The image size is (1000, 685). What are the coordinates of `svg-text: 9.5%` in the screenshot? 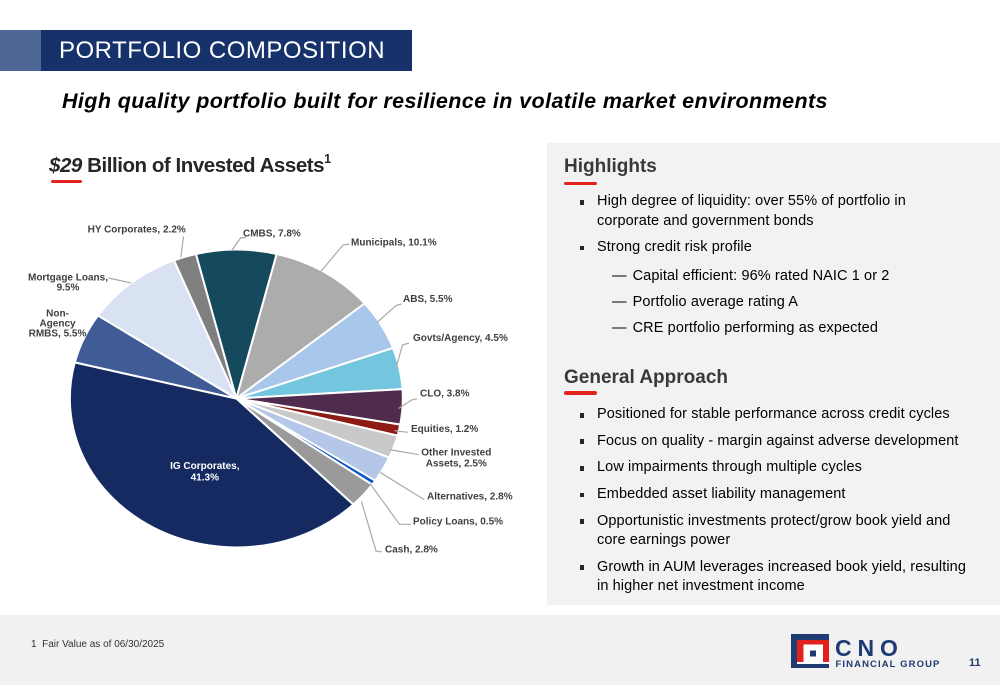 It's located at (68, 288).